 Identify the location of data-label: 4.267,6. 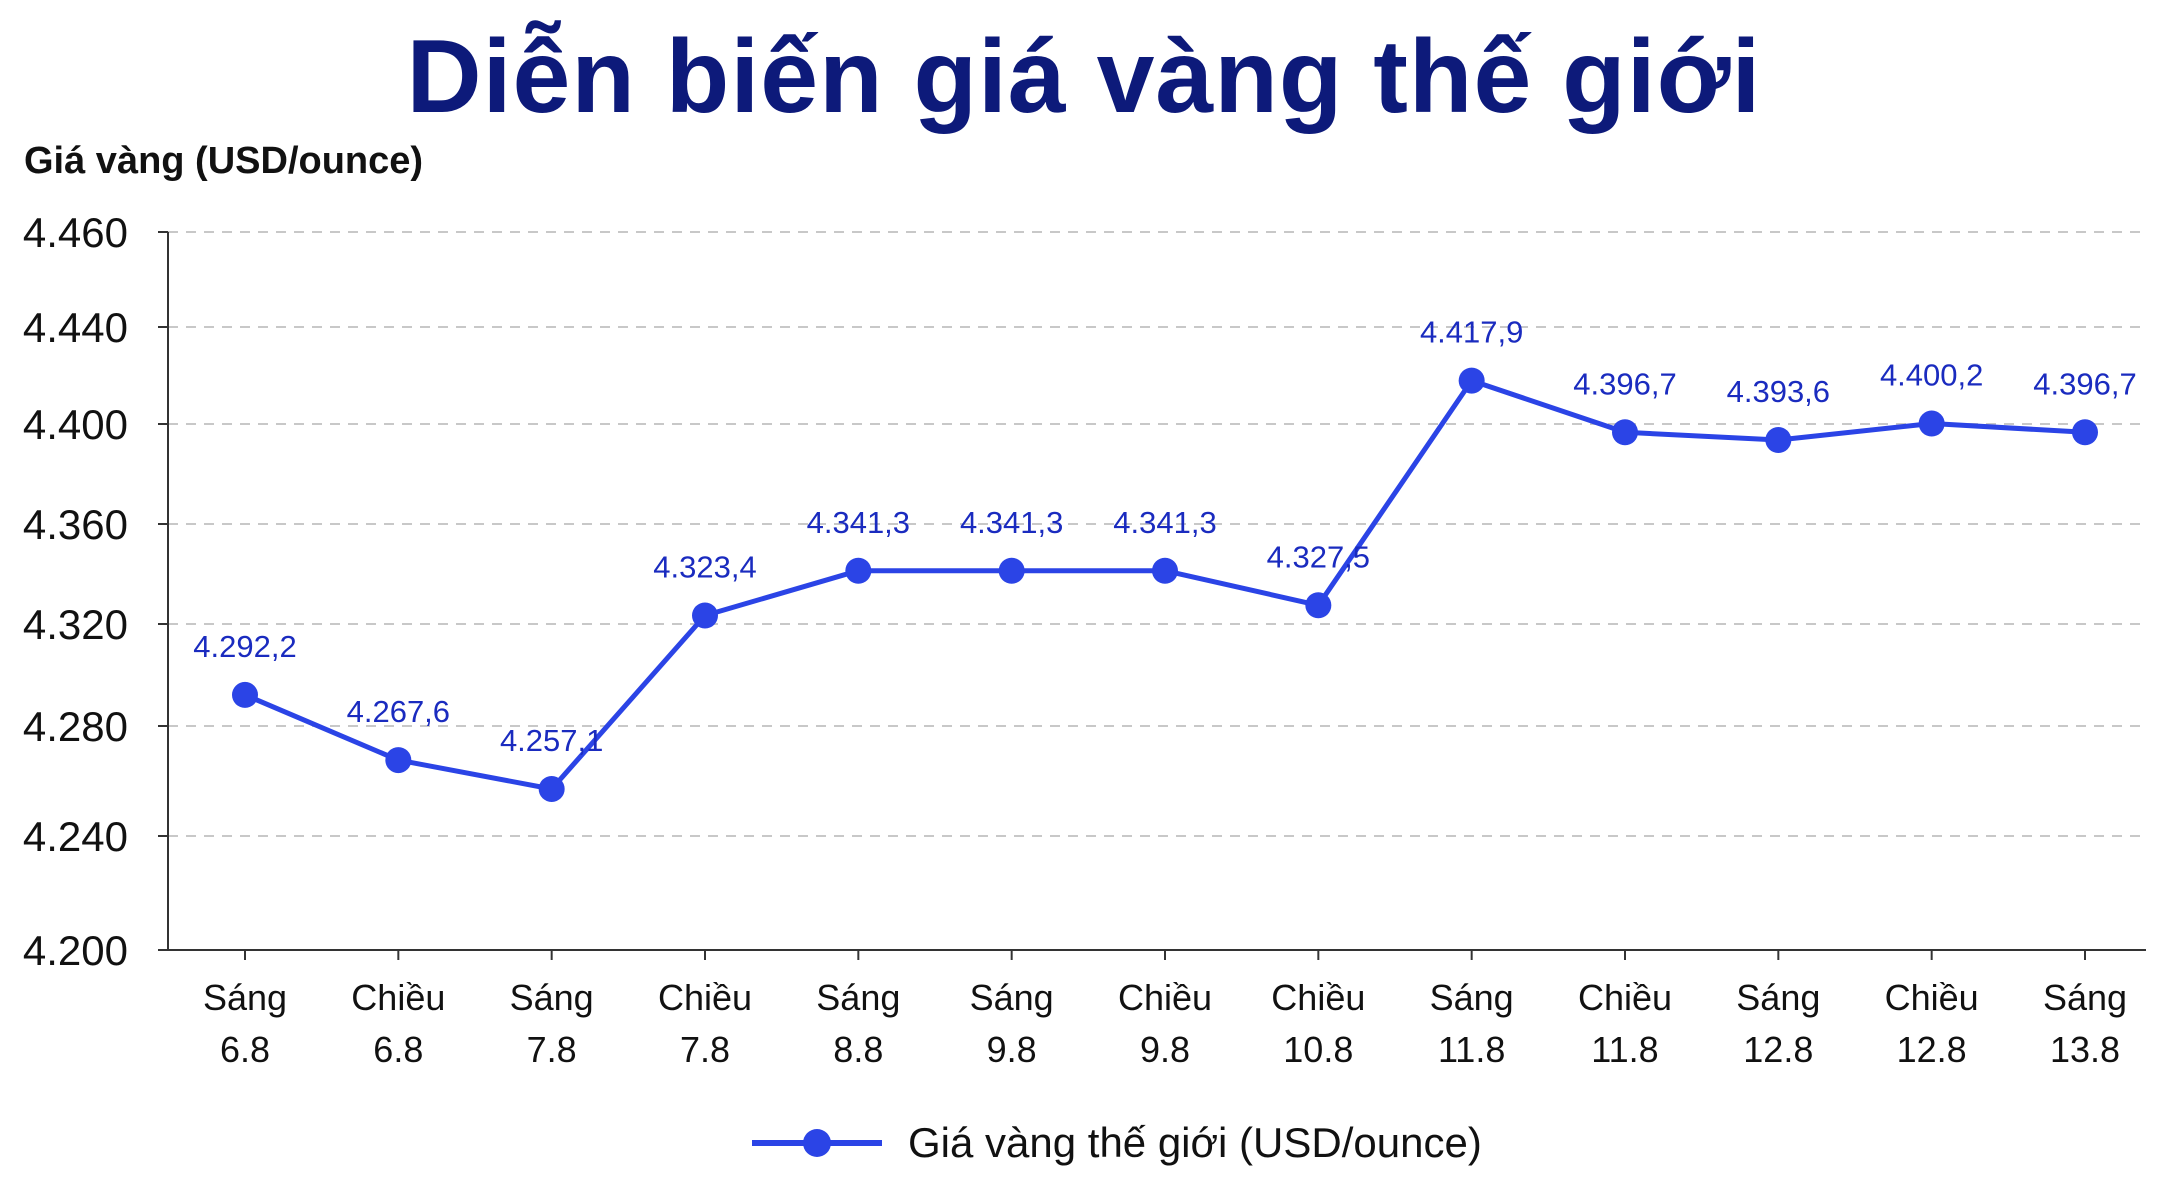
(398, 711).